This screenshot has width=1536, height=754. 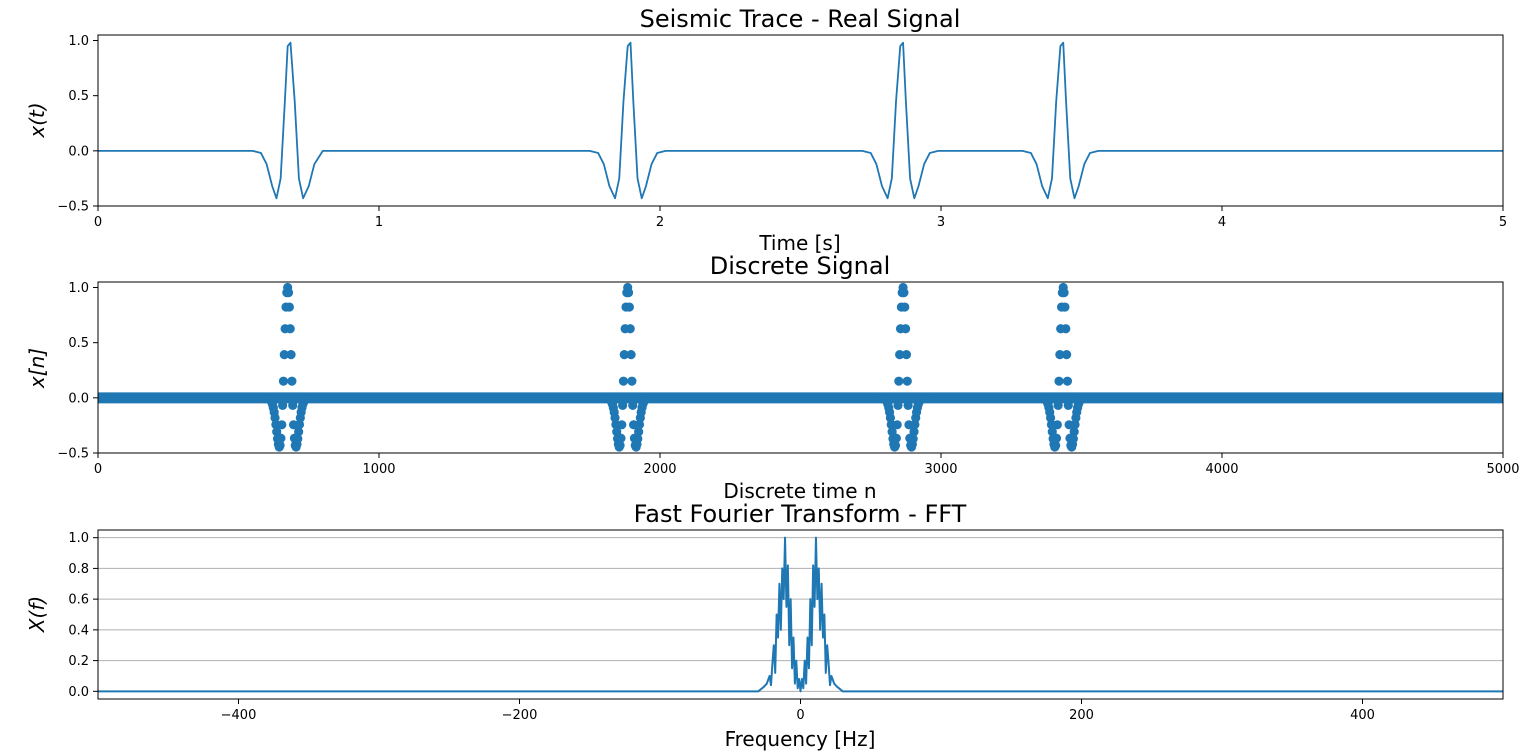 What do you see at coordinates (78, 569) in the screenshot?
I see `y-tick-label: 0.8` at bounding box center [78, 569].